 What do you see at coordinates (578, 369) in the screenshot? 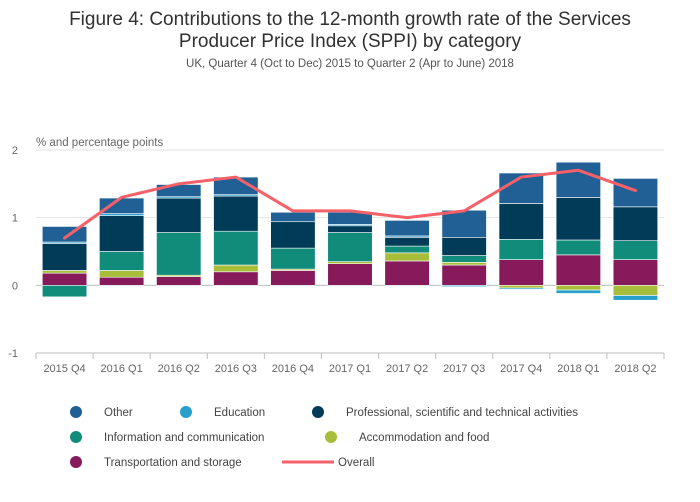
I see `x-tick-label: 2018 Q1` at bounding box center [578, 369].